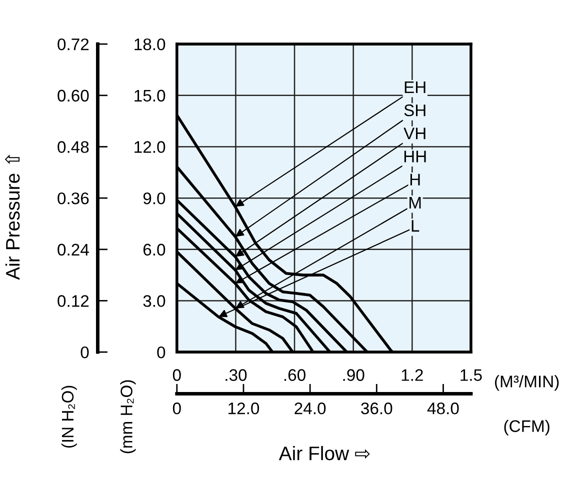 The image size is (580, 479). I want to click on x-tick-label: 1.2, so click(412, 375).